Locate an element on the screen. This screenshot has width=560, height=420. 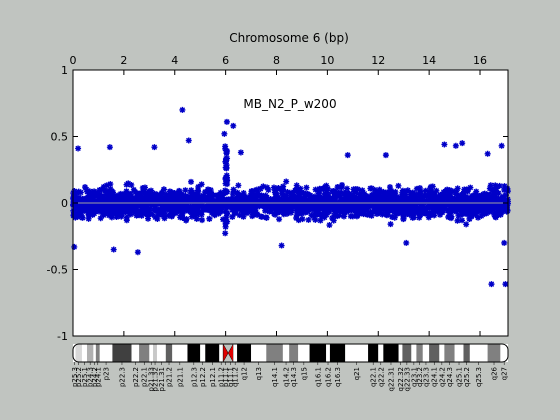
band-label: q24.1 is located at coordinates (435, 377).